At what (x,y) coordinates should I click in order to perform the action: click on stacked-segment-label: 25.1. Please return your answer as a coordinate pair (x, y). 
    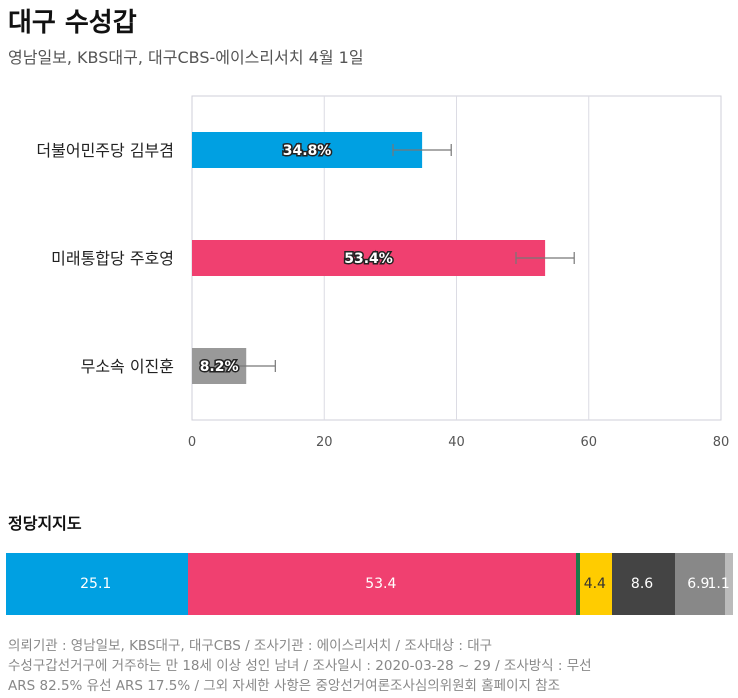
    Looking at the image, I should click on (96, 584).